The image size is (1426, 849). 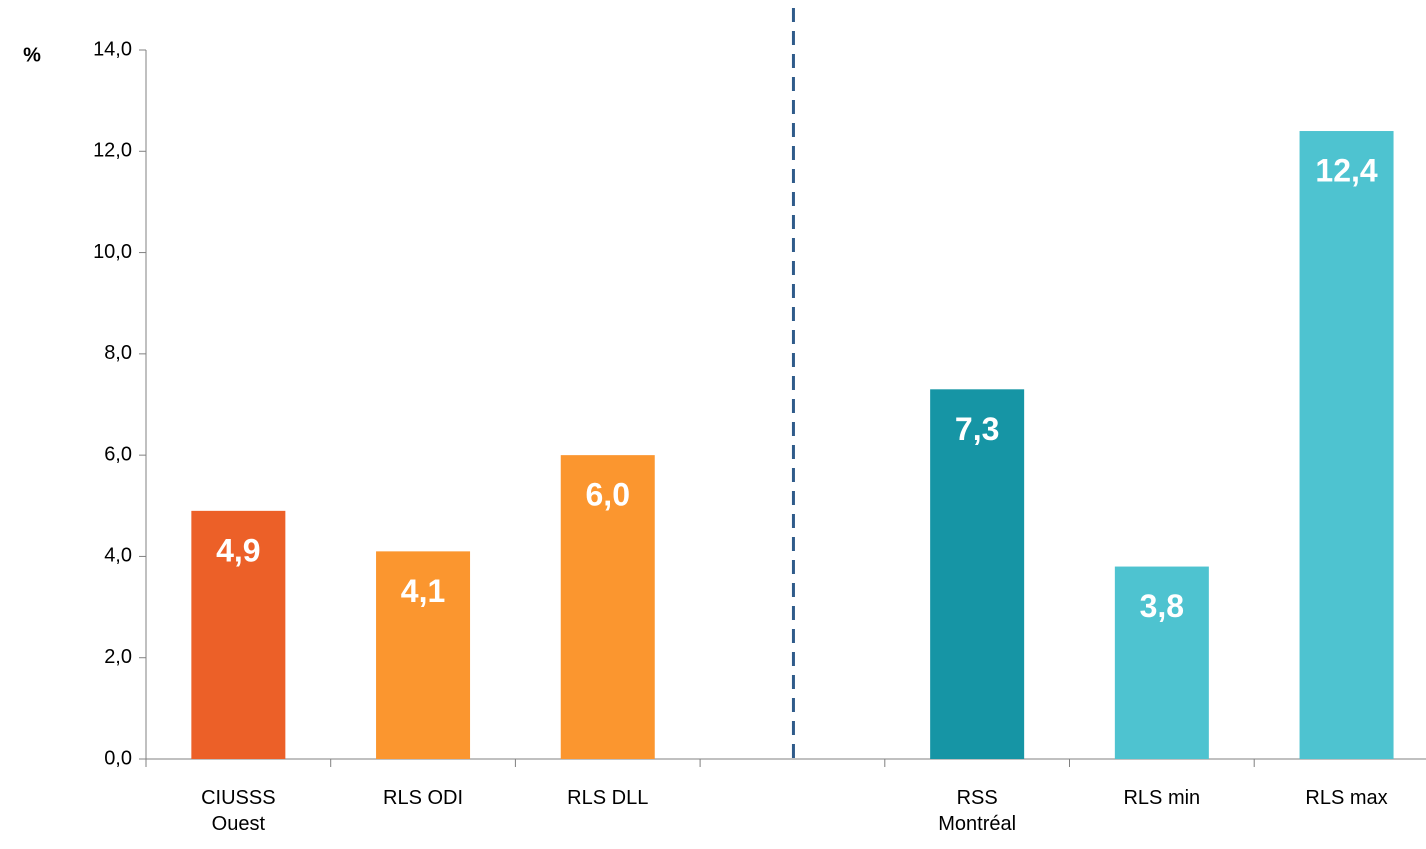 I want to click on y-tick-label: 10,0, so click(x=112, y=252).